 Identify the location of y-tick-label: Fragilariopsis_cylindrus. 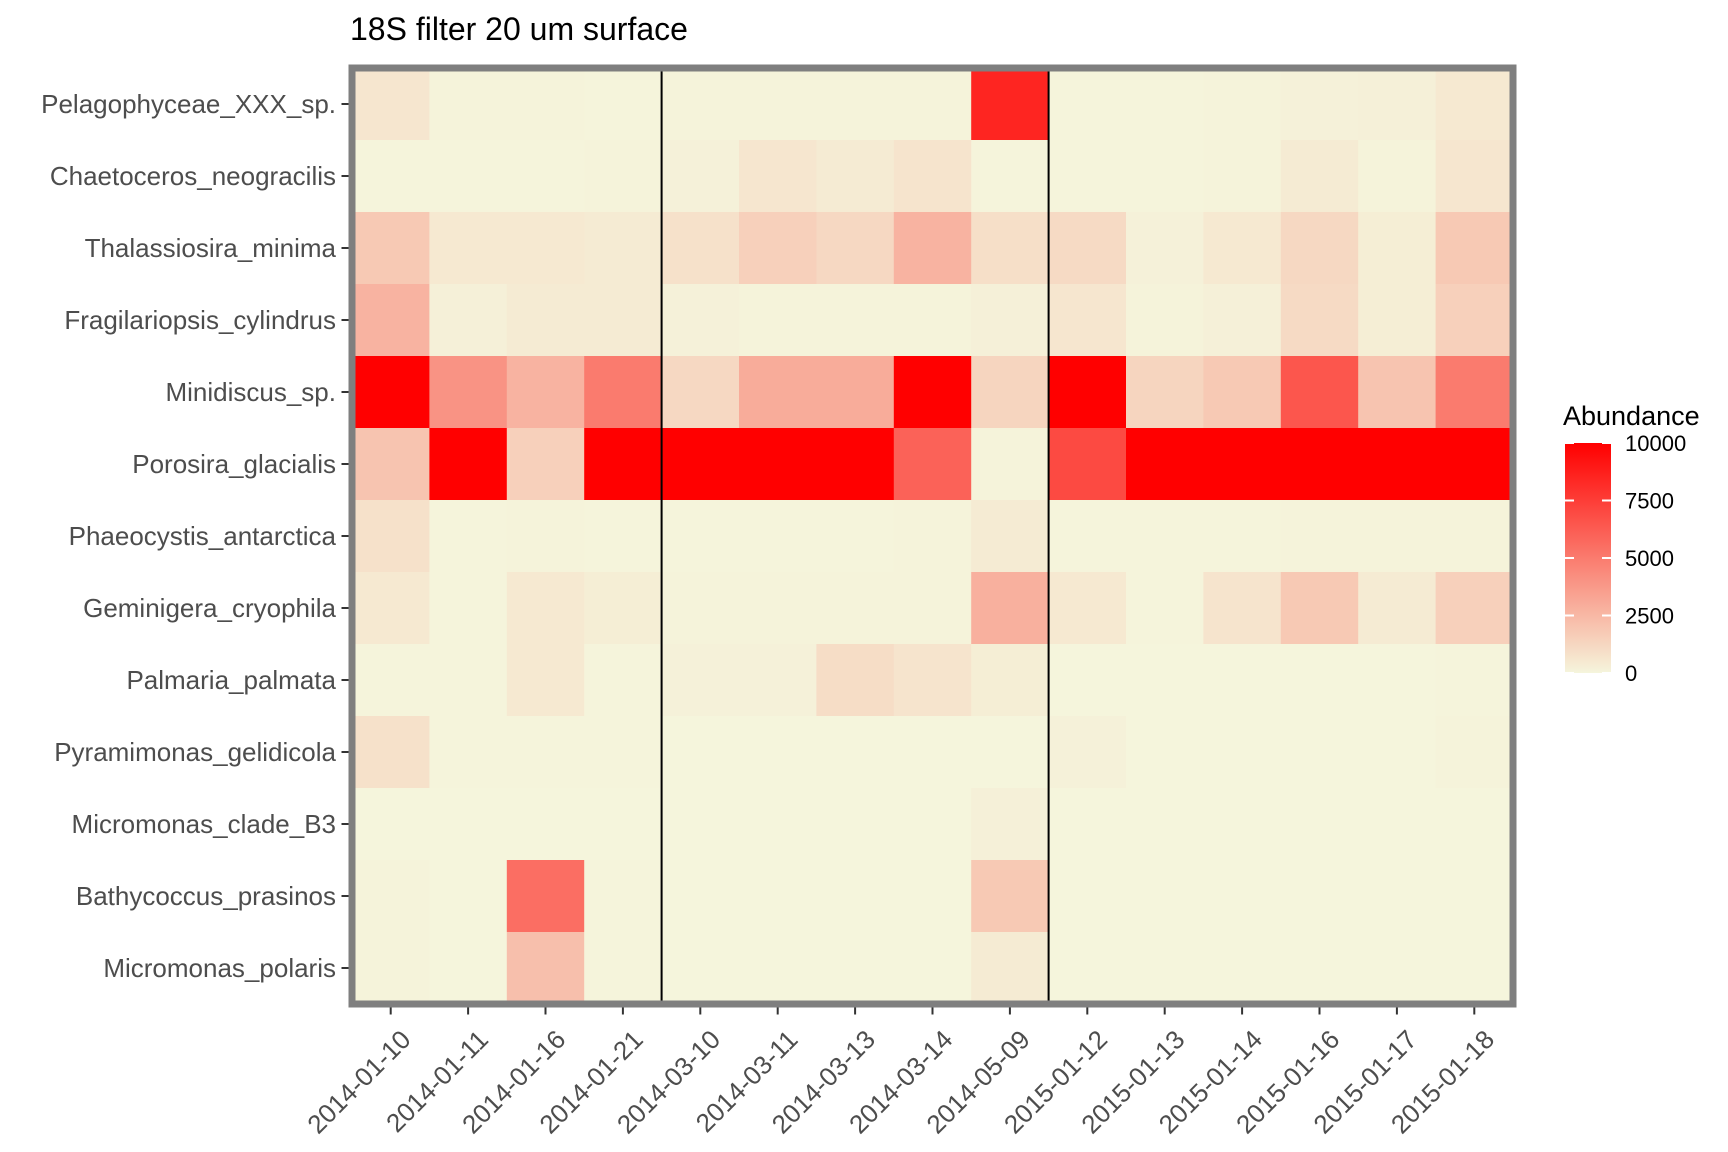
(200, 320).